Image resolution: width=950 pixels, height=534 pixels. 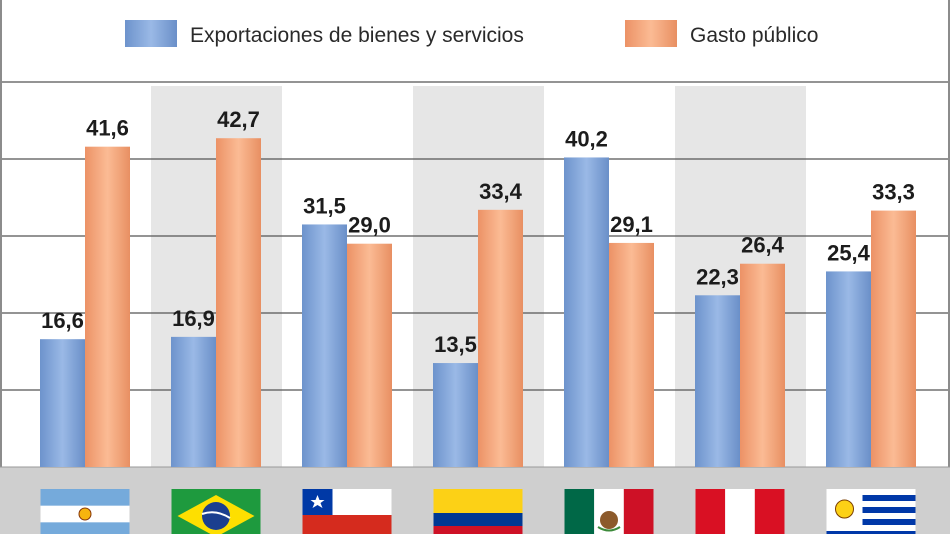 I want to click on value-label: 40,2, so click(x=586, y=138).